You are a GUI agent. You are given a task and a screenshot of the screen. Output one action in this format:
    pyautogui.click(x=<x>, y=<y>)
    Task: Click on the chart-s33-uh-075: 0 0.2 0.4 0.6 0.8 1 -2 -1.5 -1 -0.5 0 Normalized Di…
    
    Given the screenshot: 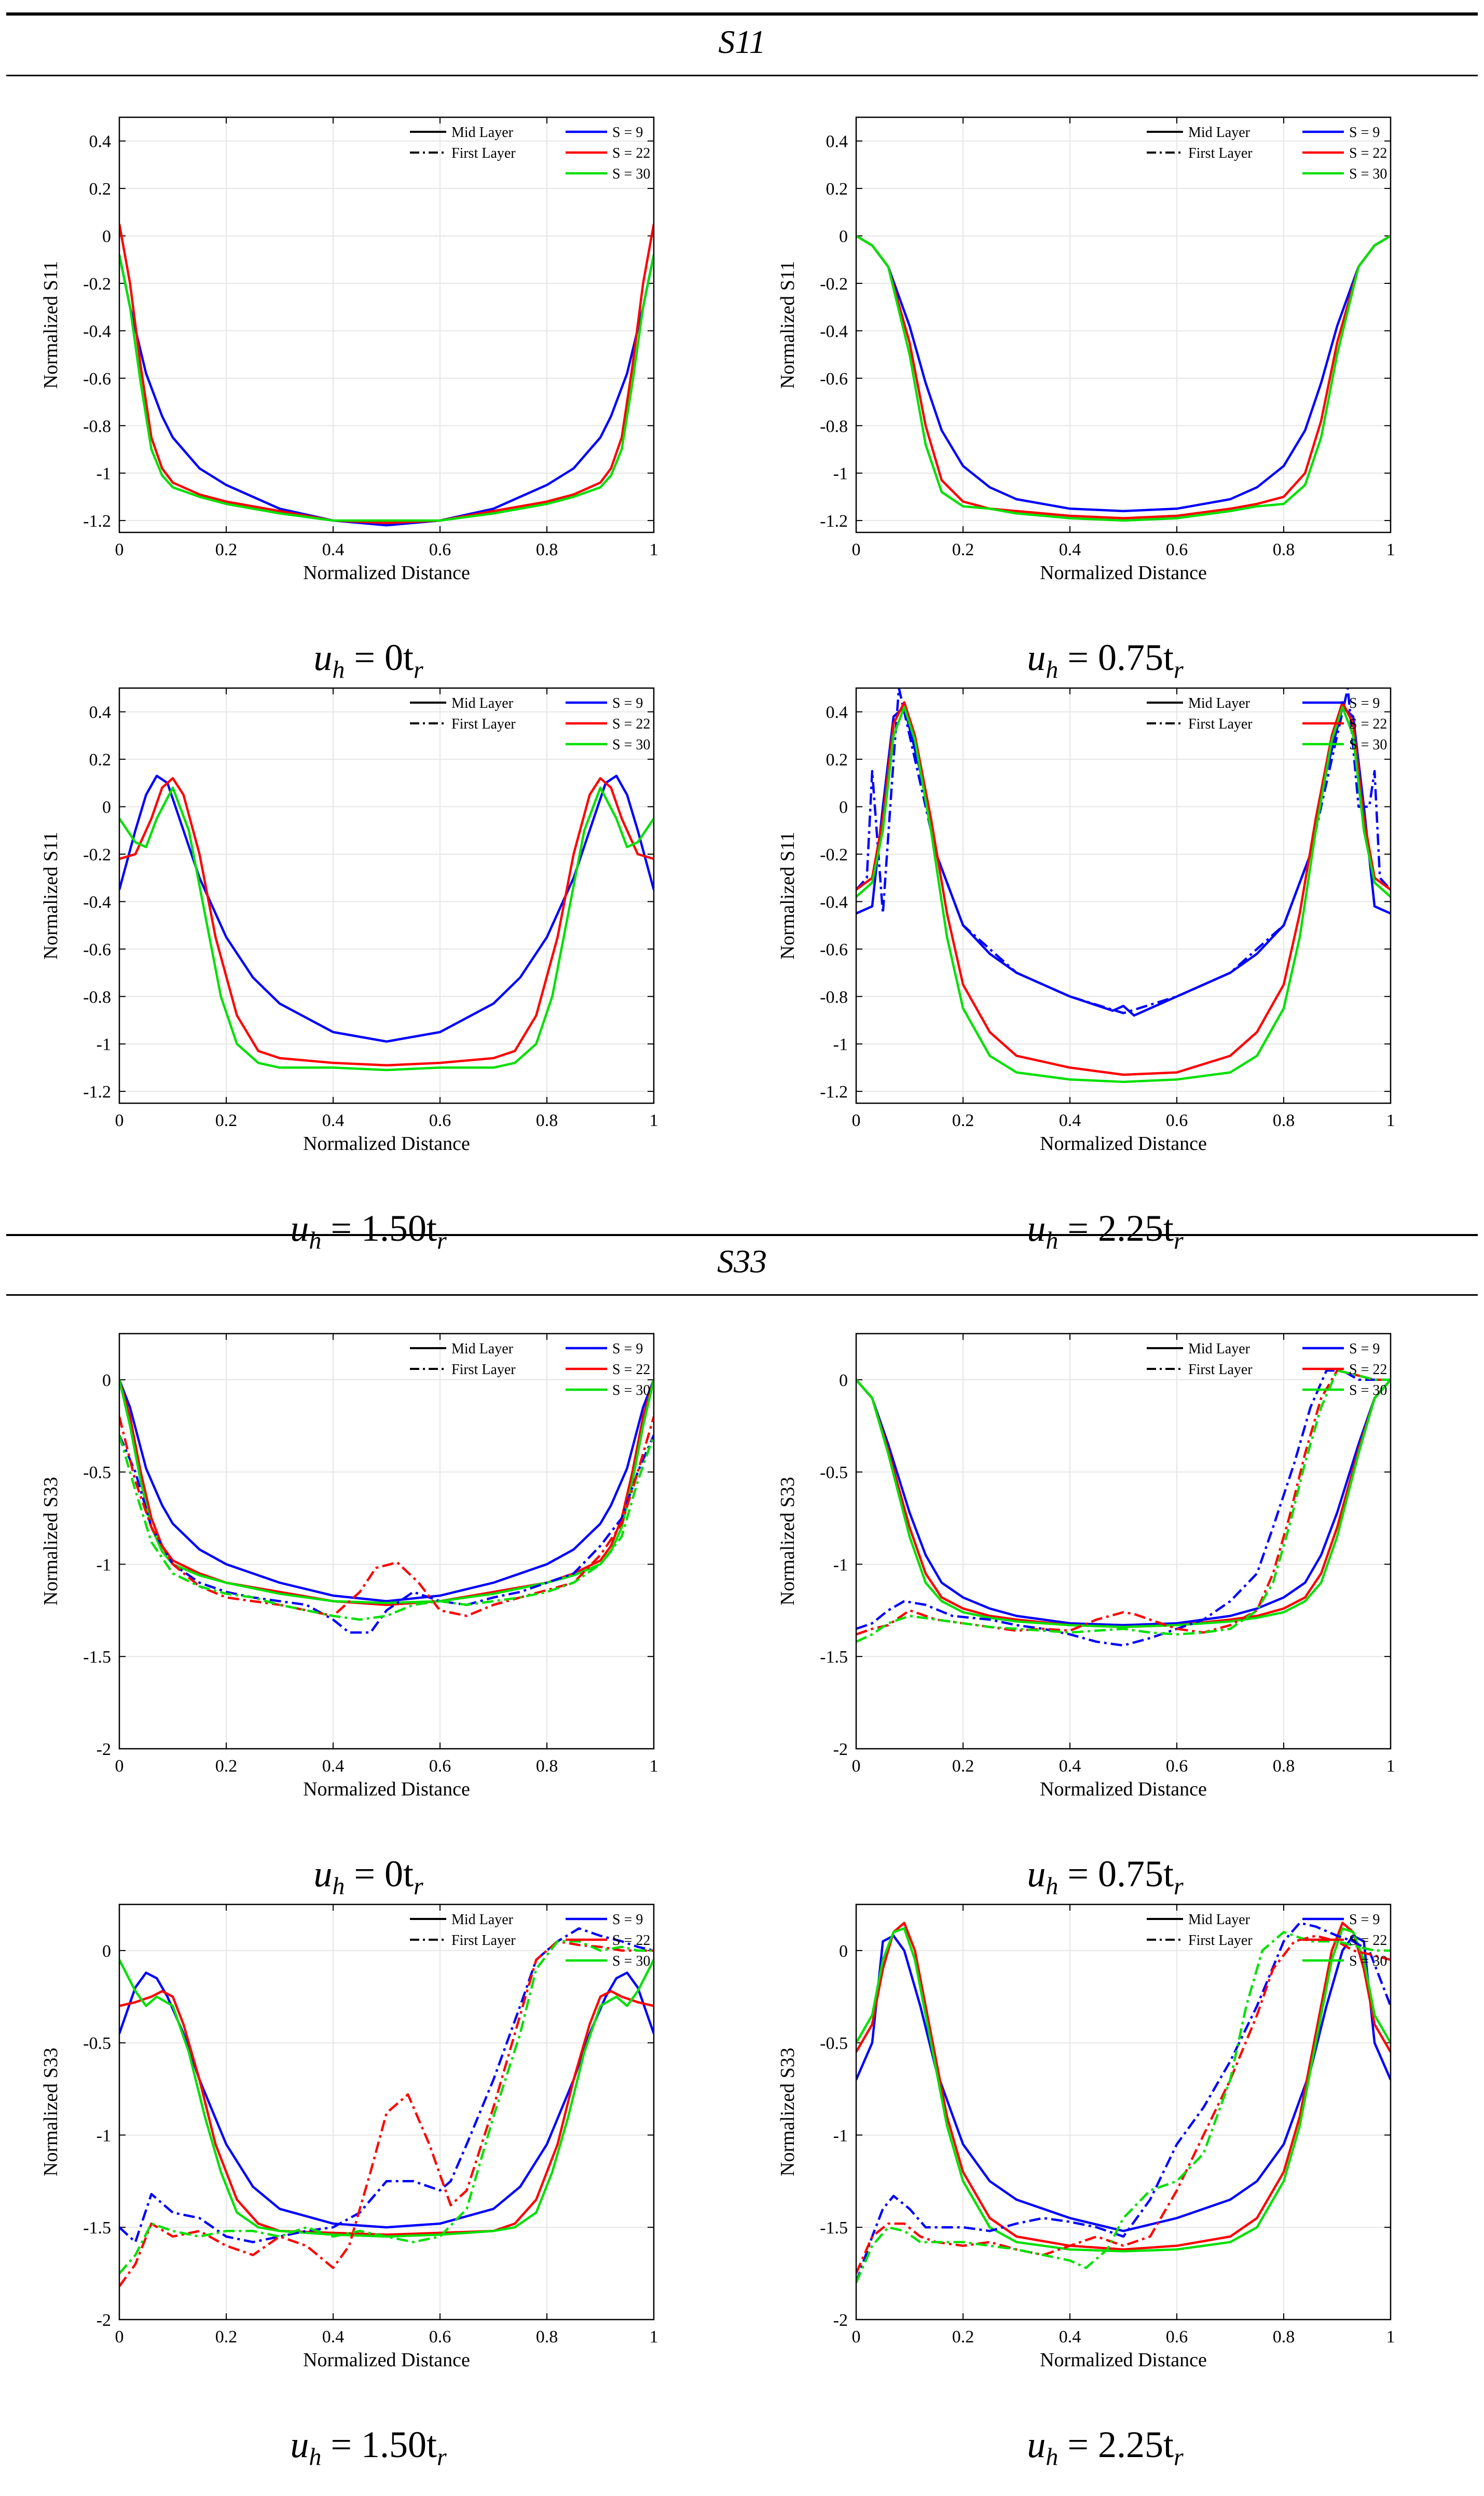 What is the action you would take?
    pyautogui.click(x=1086, y=1566)
    